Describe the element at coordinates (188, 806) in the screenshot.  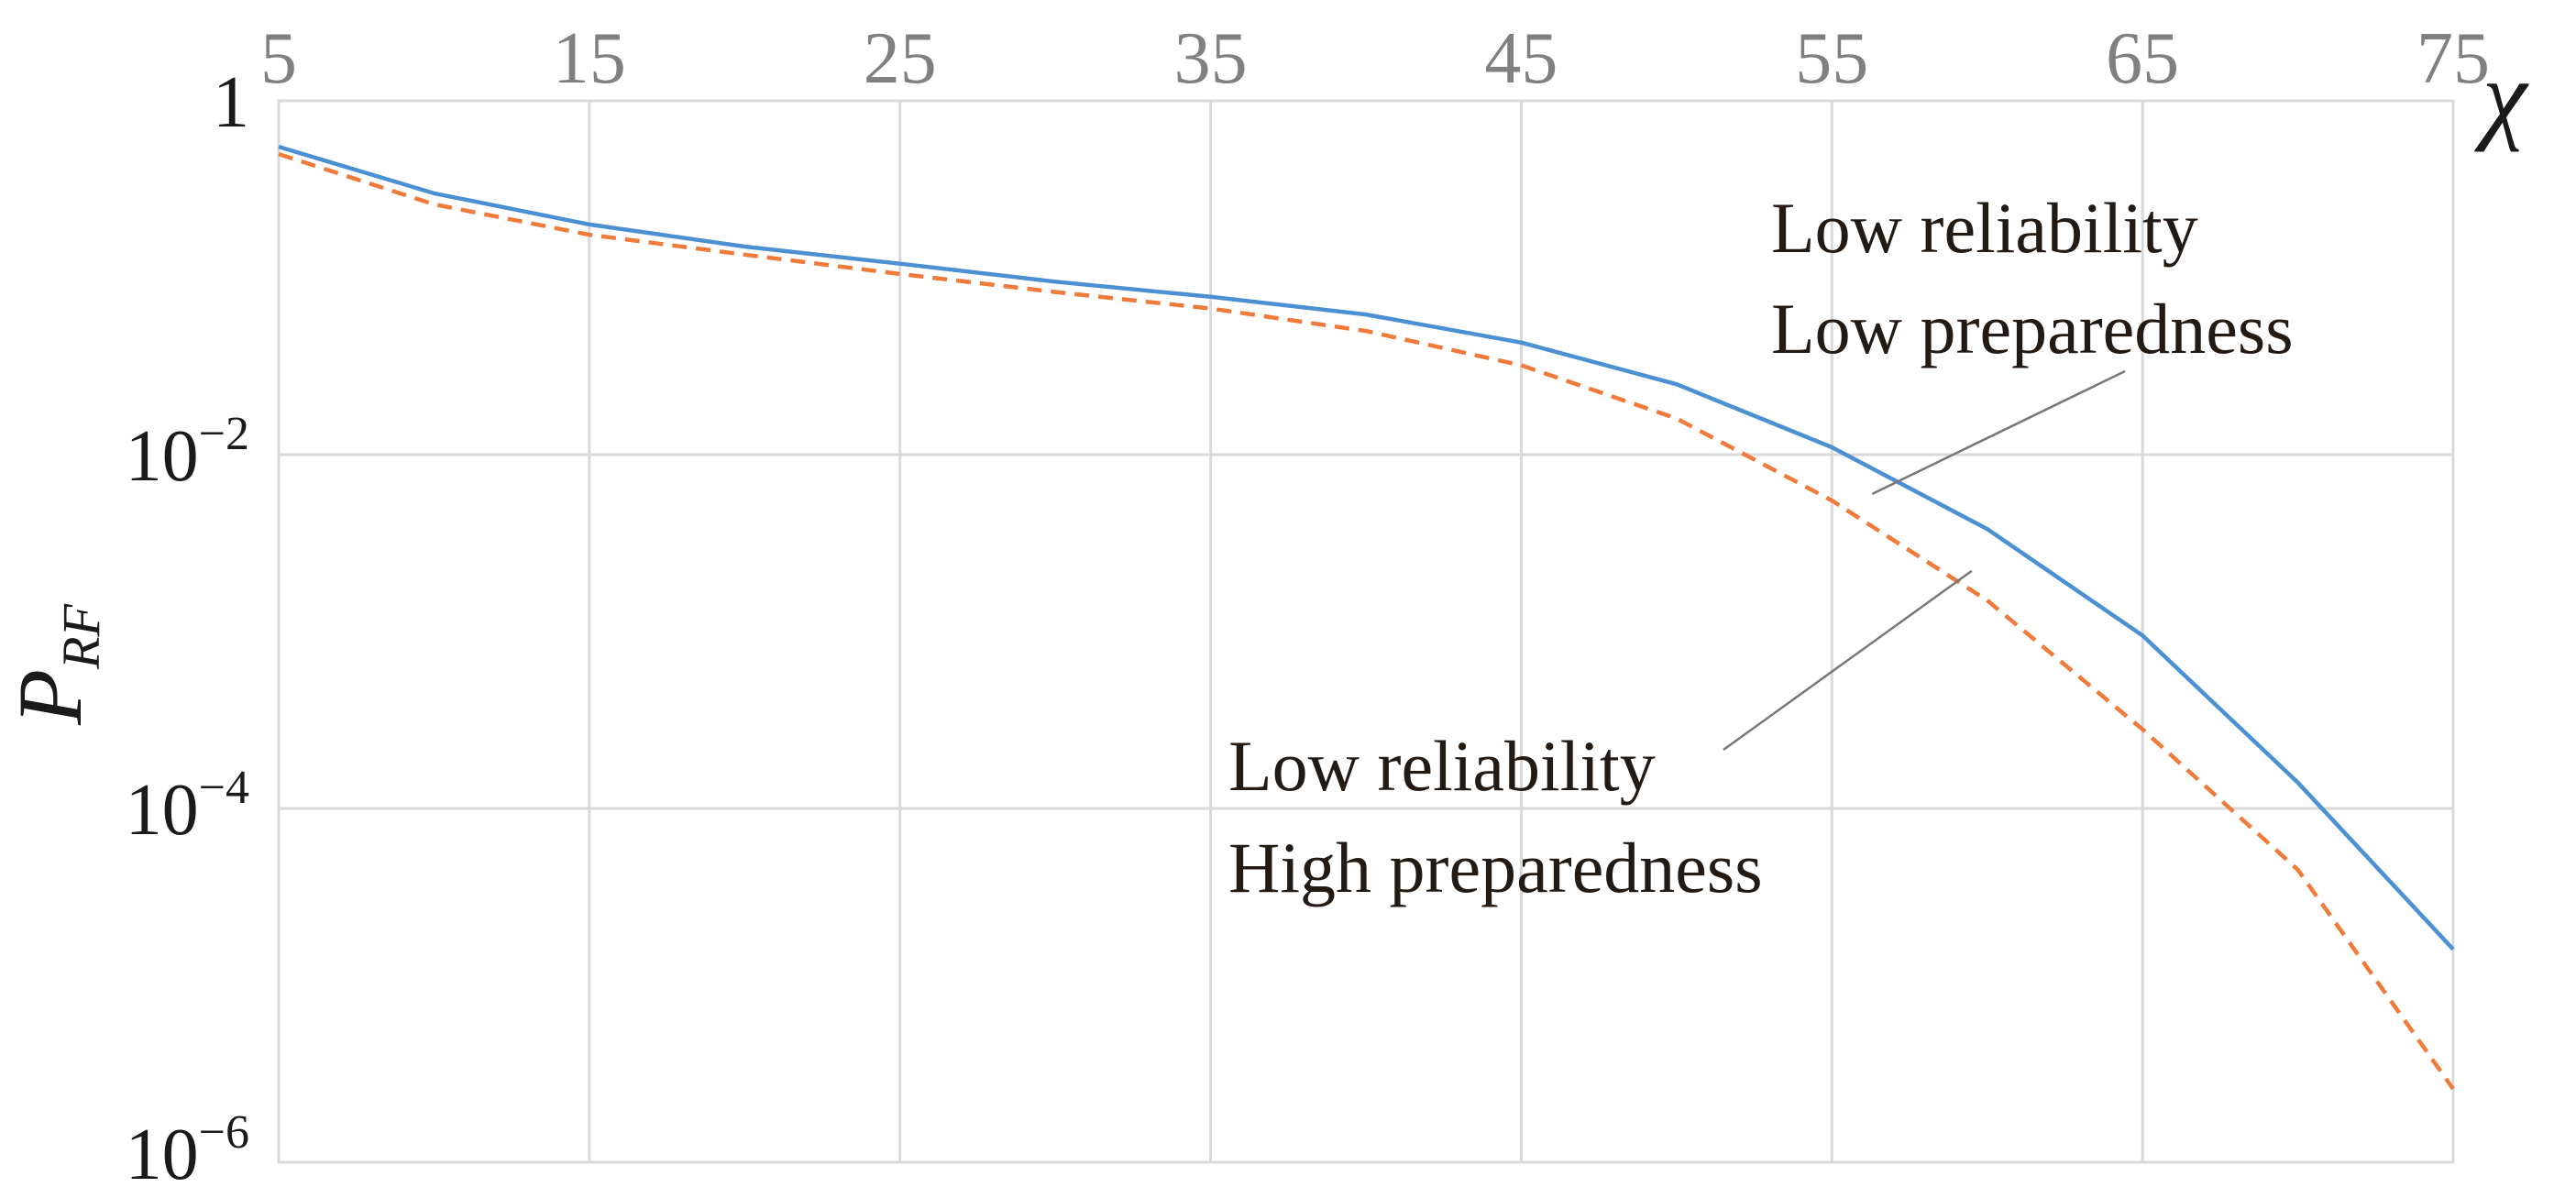
I see `y-tick-label: 10⁻⁴` at that location.